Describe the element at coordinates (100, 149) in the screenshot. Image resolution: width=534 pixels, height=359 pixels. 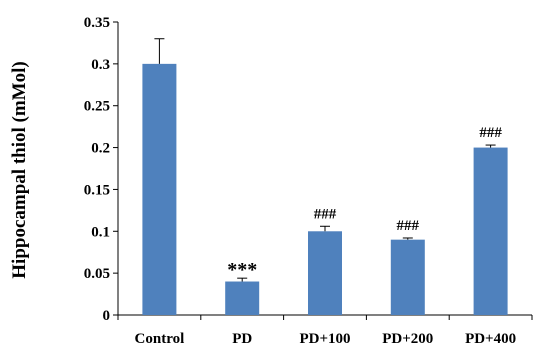
I see `y-tick-label: 0.2` at that location.